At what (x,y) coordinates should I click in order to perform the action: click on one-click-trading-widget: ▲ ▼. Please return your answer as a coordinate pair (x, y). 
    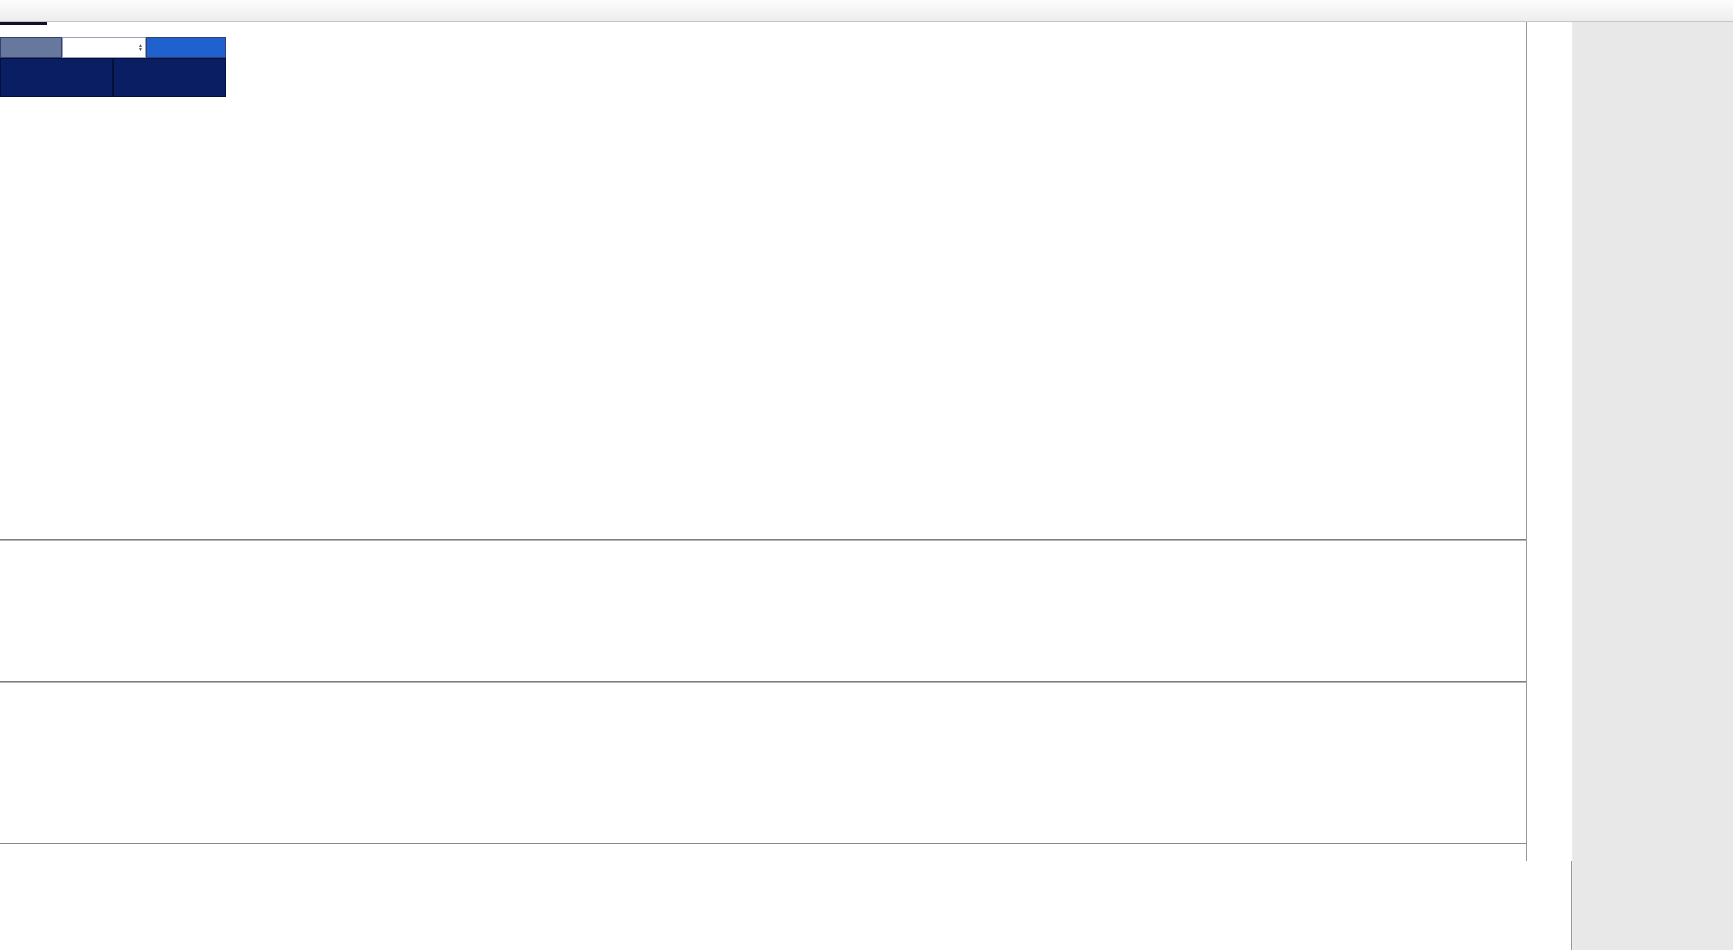
    Looking at the image, I should click on (113, 67).